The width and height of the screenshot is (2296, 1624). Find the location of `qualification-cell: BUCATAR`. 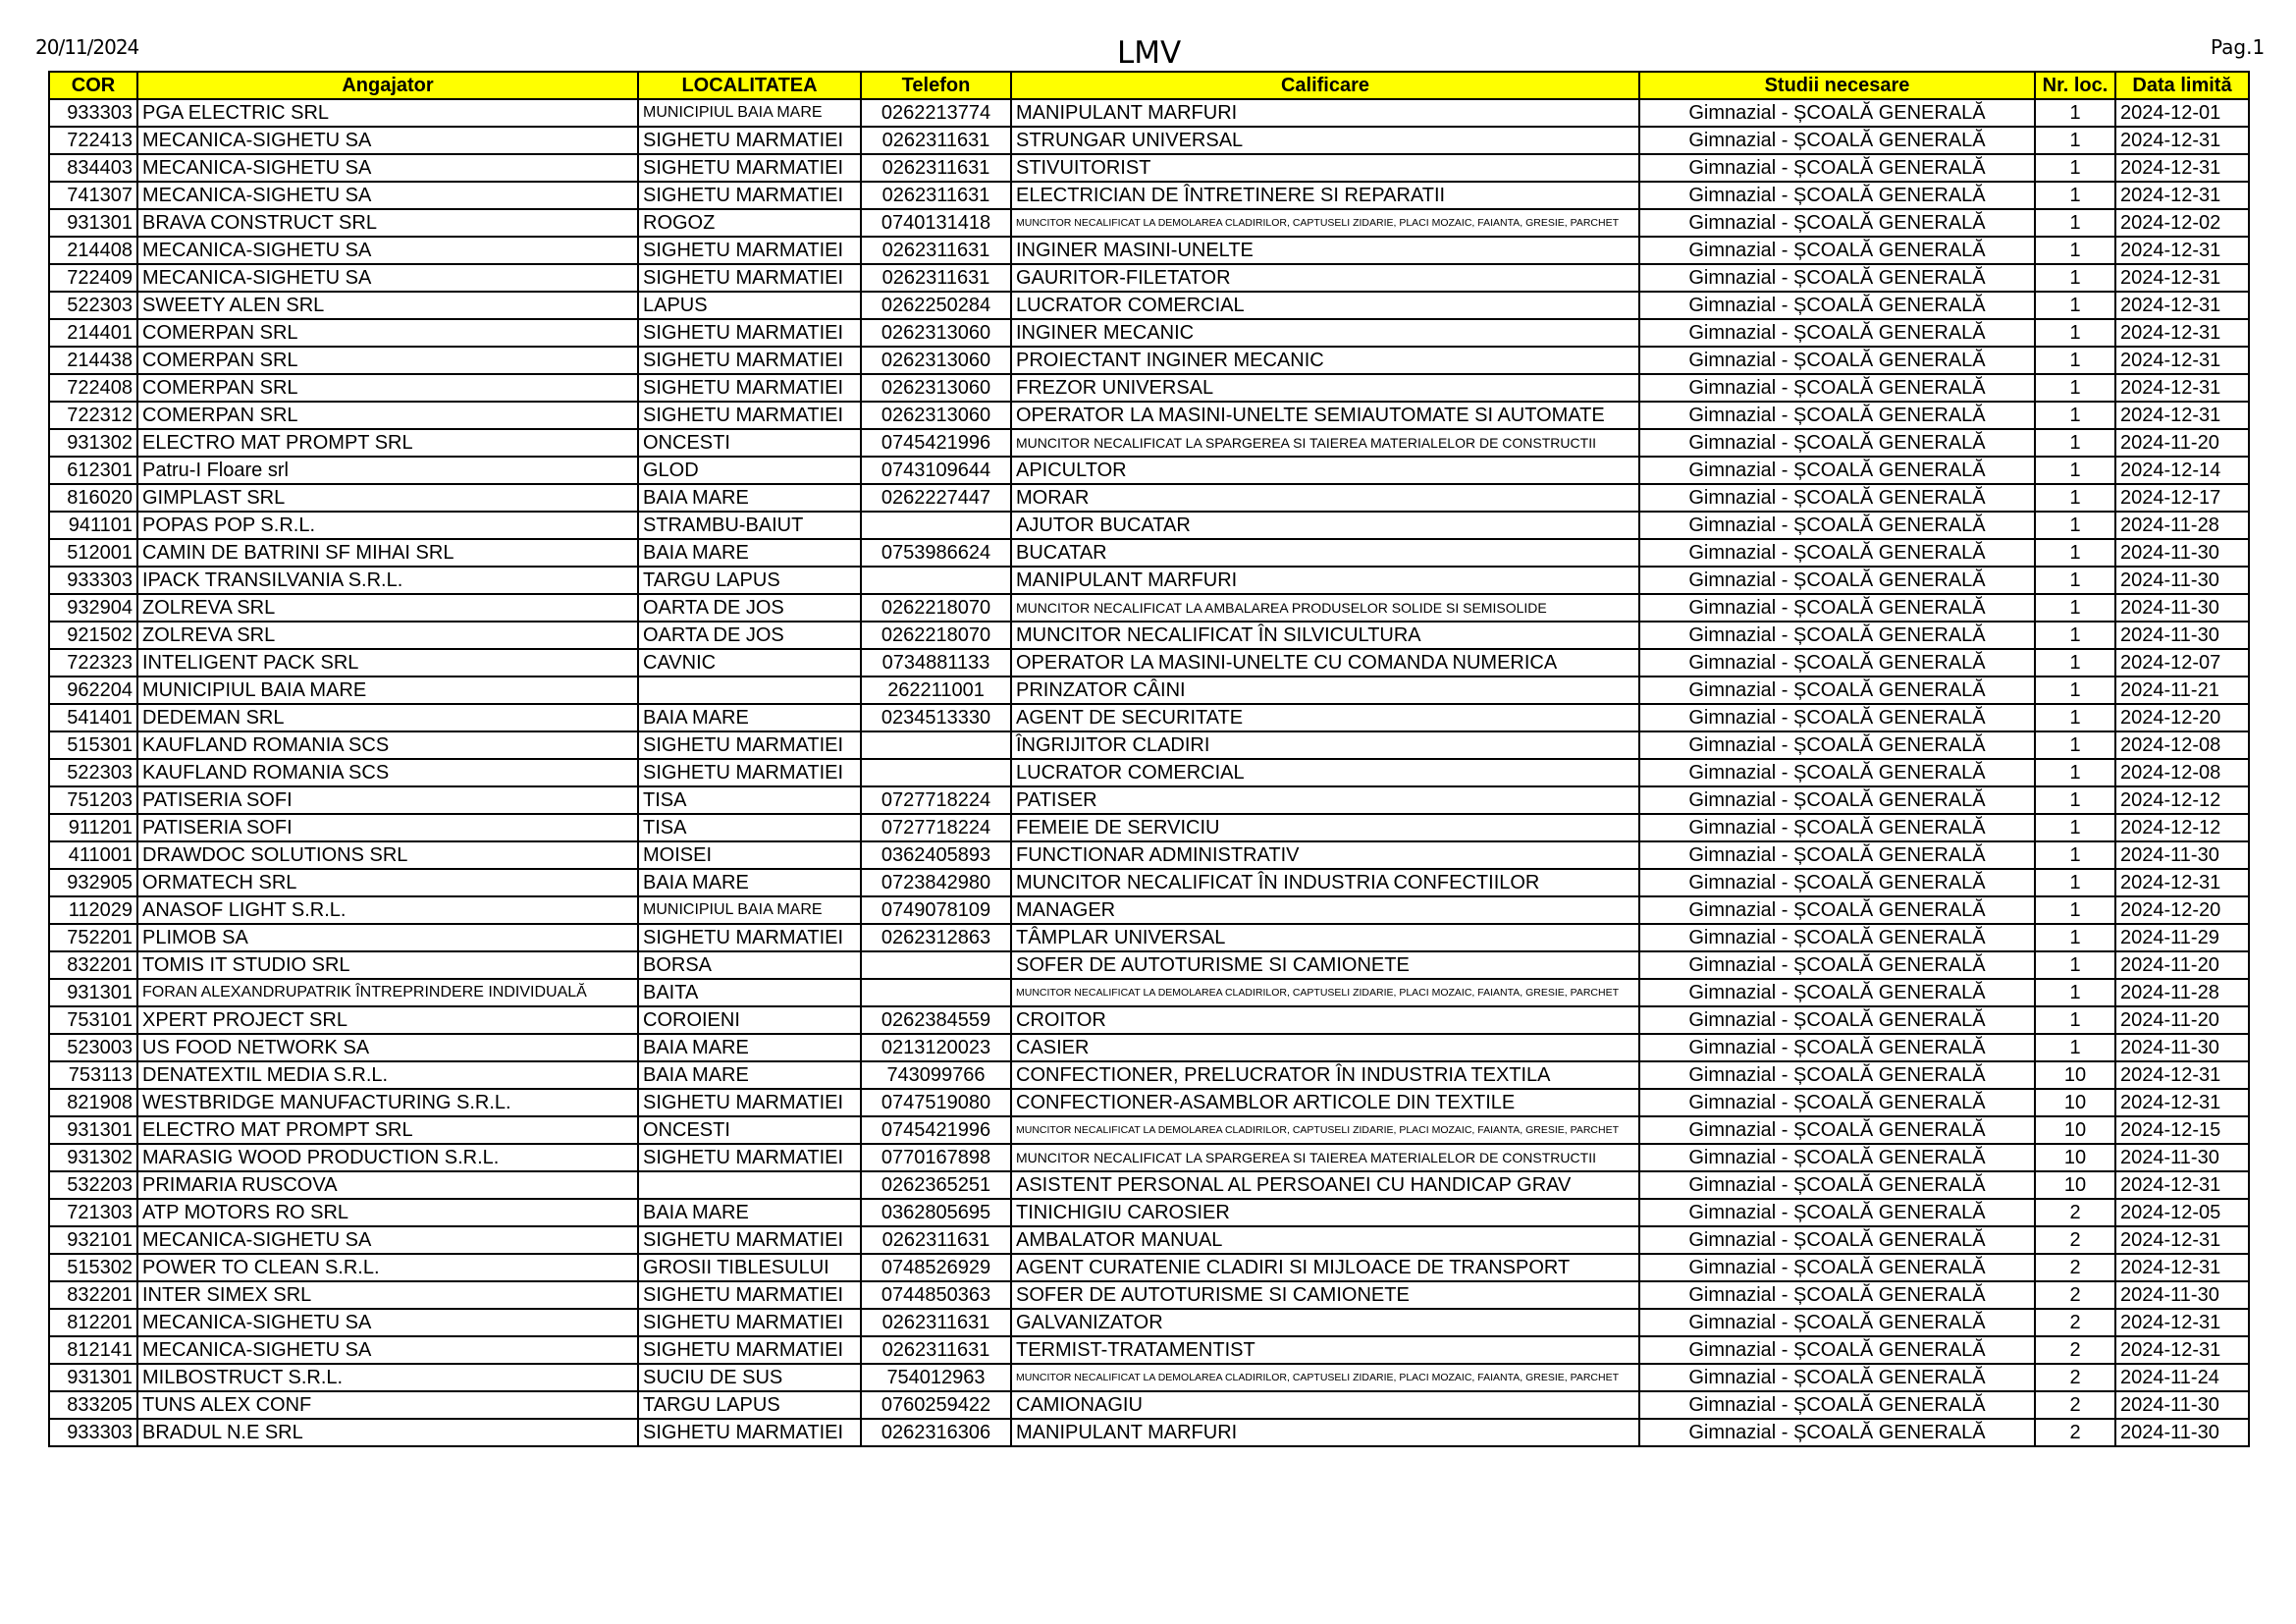

qualification-cell: BUCATAR is located at coordinates (1325, 553).